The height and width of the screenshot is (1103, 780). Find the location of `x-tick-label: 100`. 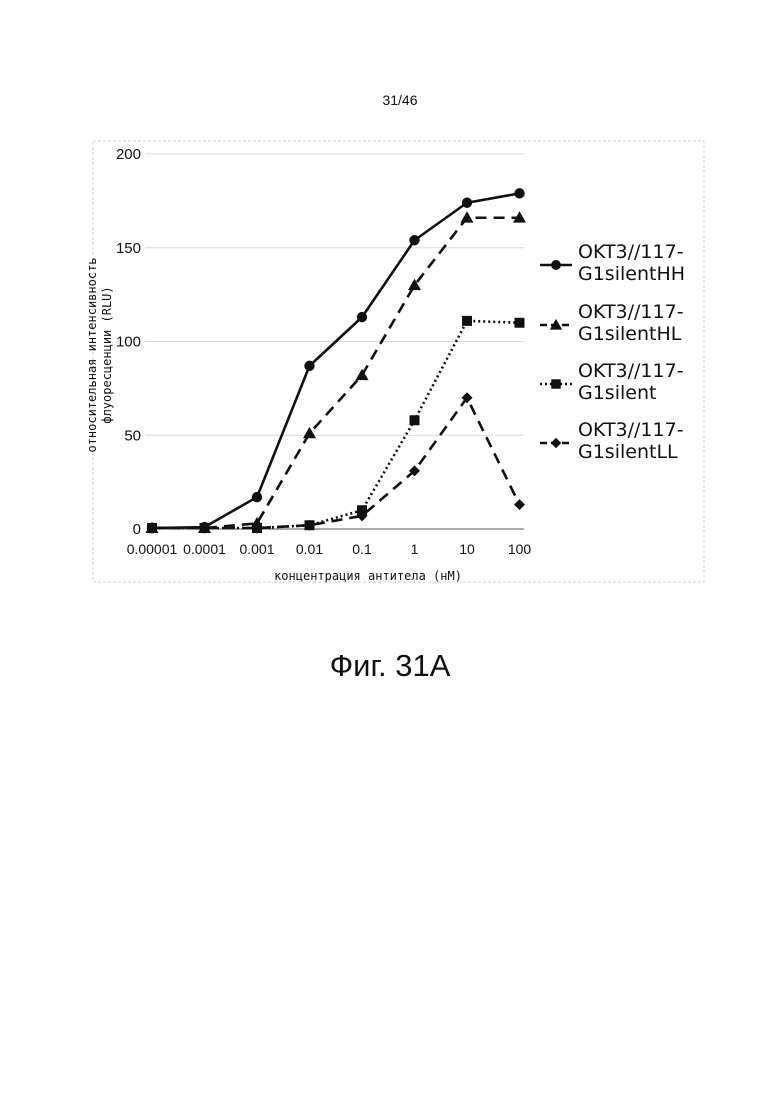

x-tick-label: 100 is located at coordinates (520, 549).